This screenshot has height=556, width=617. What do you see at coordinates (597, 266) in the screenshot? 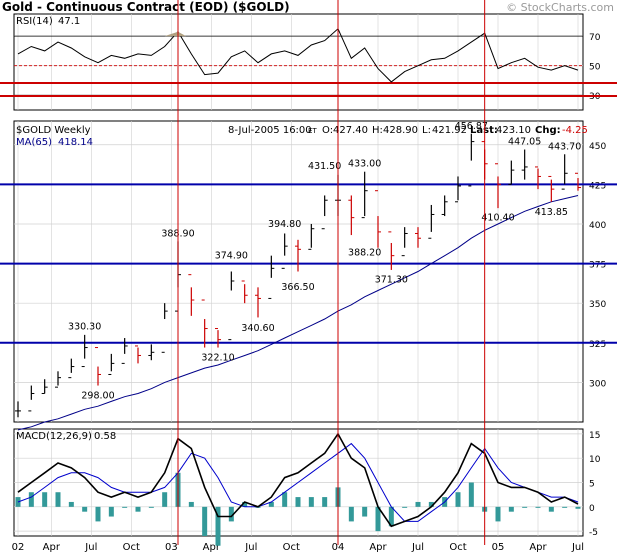
I see `price-tick-label: 375` at bounding box center [597, 266].